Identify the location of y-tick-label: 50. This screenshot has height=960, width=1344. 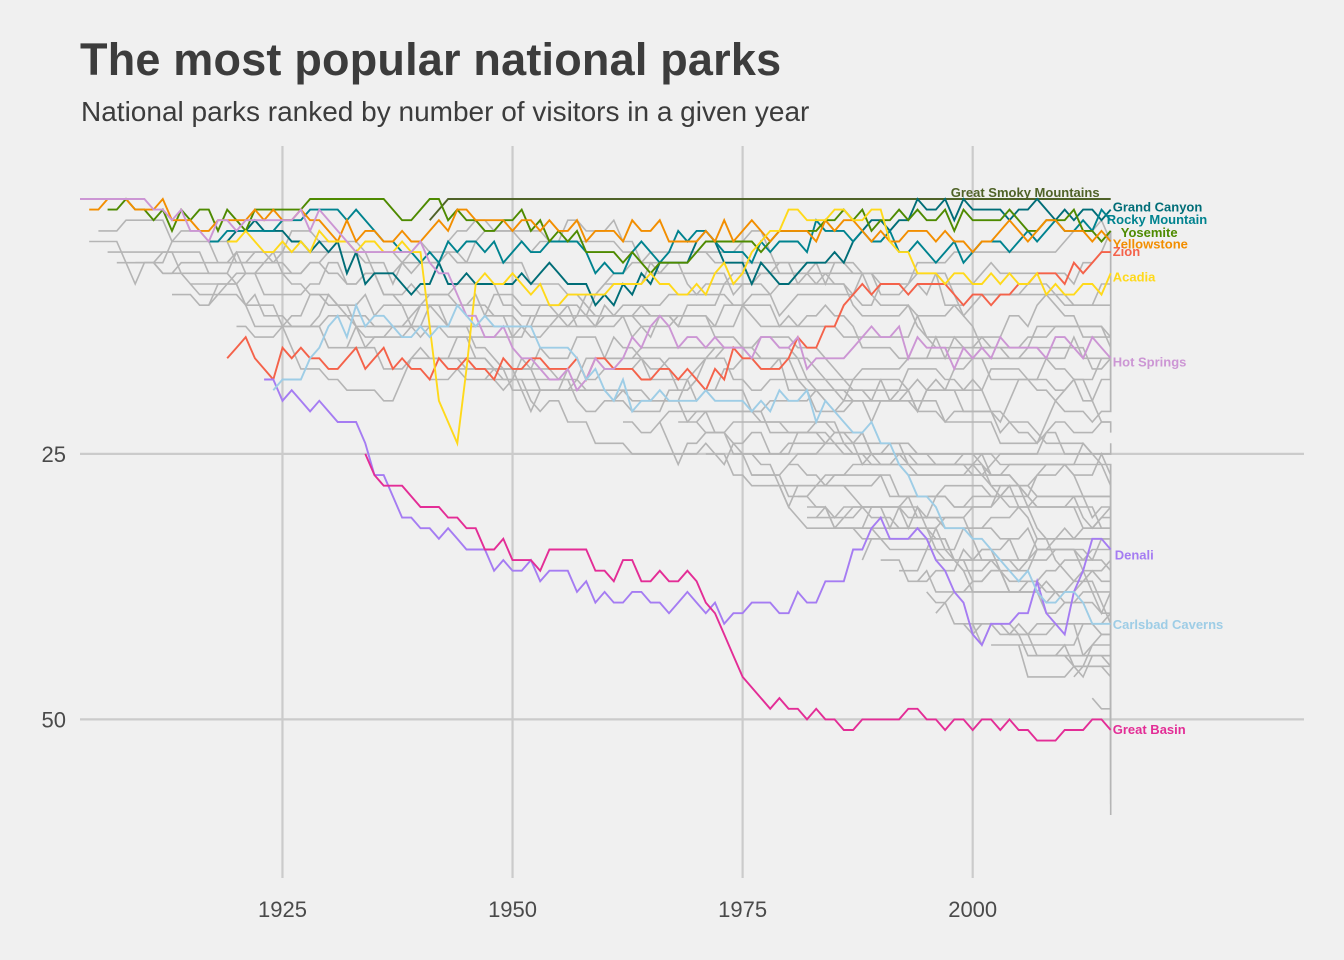
(54, 719).